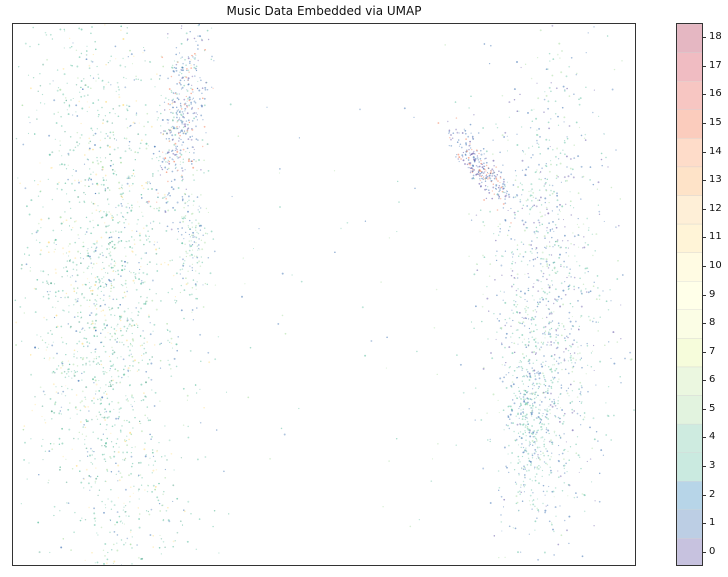  I want to click on colorbar, so click(689, 294).